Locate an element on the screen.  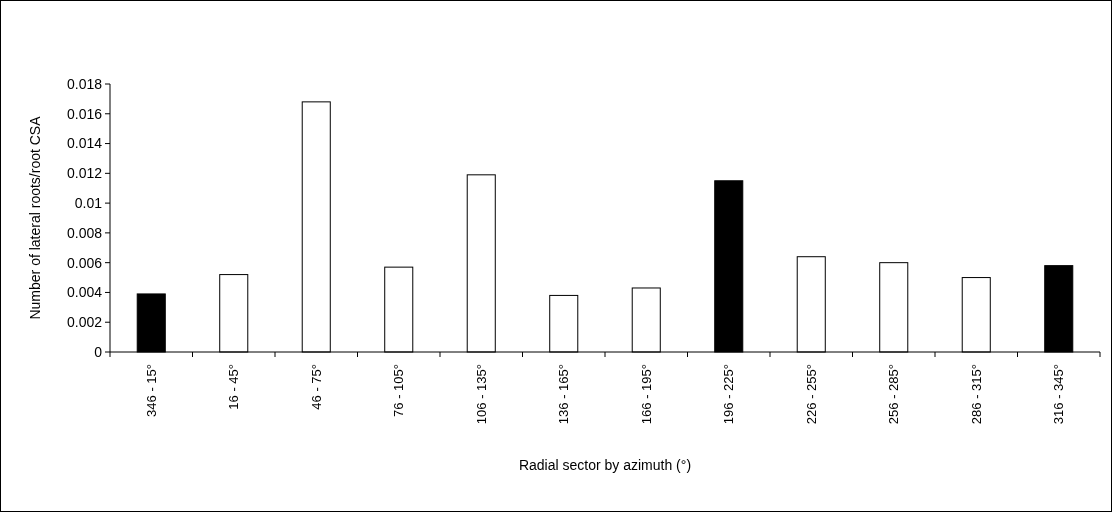
y-tick-label: 0.008 is located at coordinates (84, 232).